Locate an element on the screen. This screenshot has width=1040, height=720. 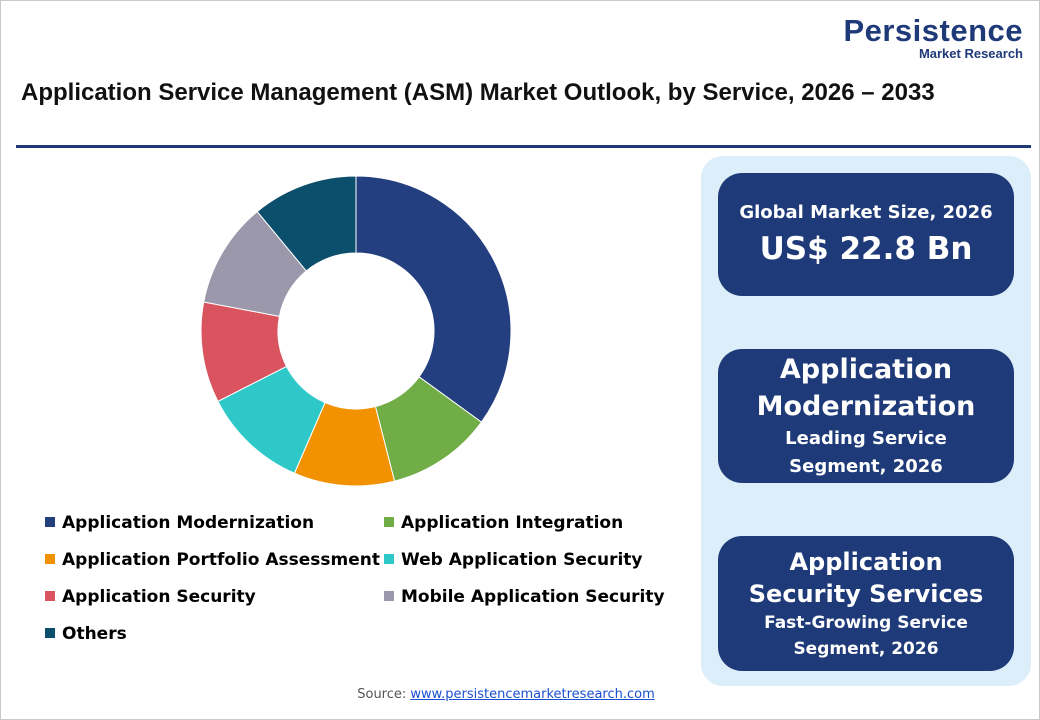
logo-name: Persistence is located at coordinates (933, 30).